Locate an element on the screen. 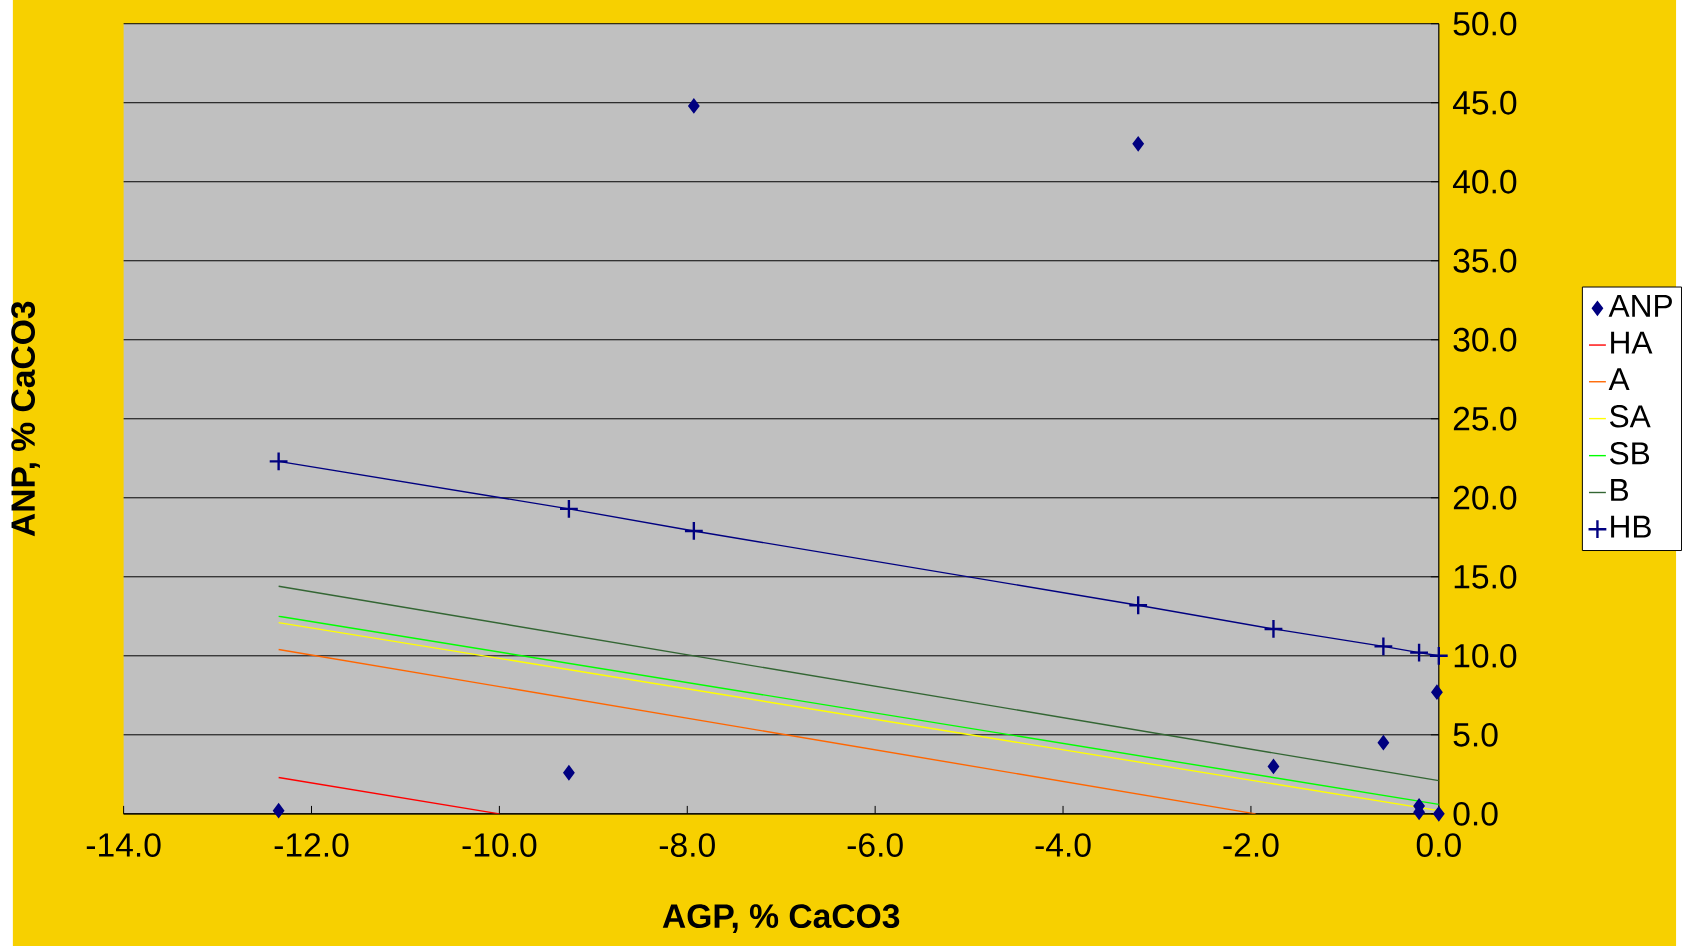  legend-label: HB is located at coordinates (1631, 526).